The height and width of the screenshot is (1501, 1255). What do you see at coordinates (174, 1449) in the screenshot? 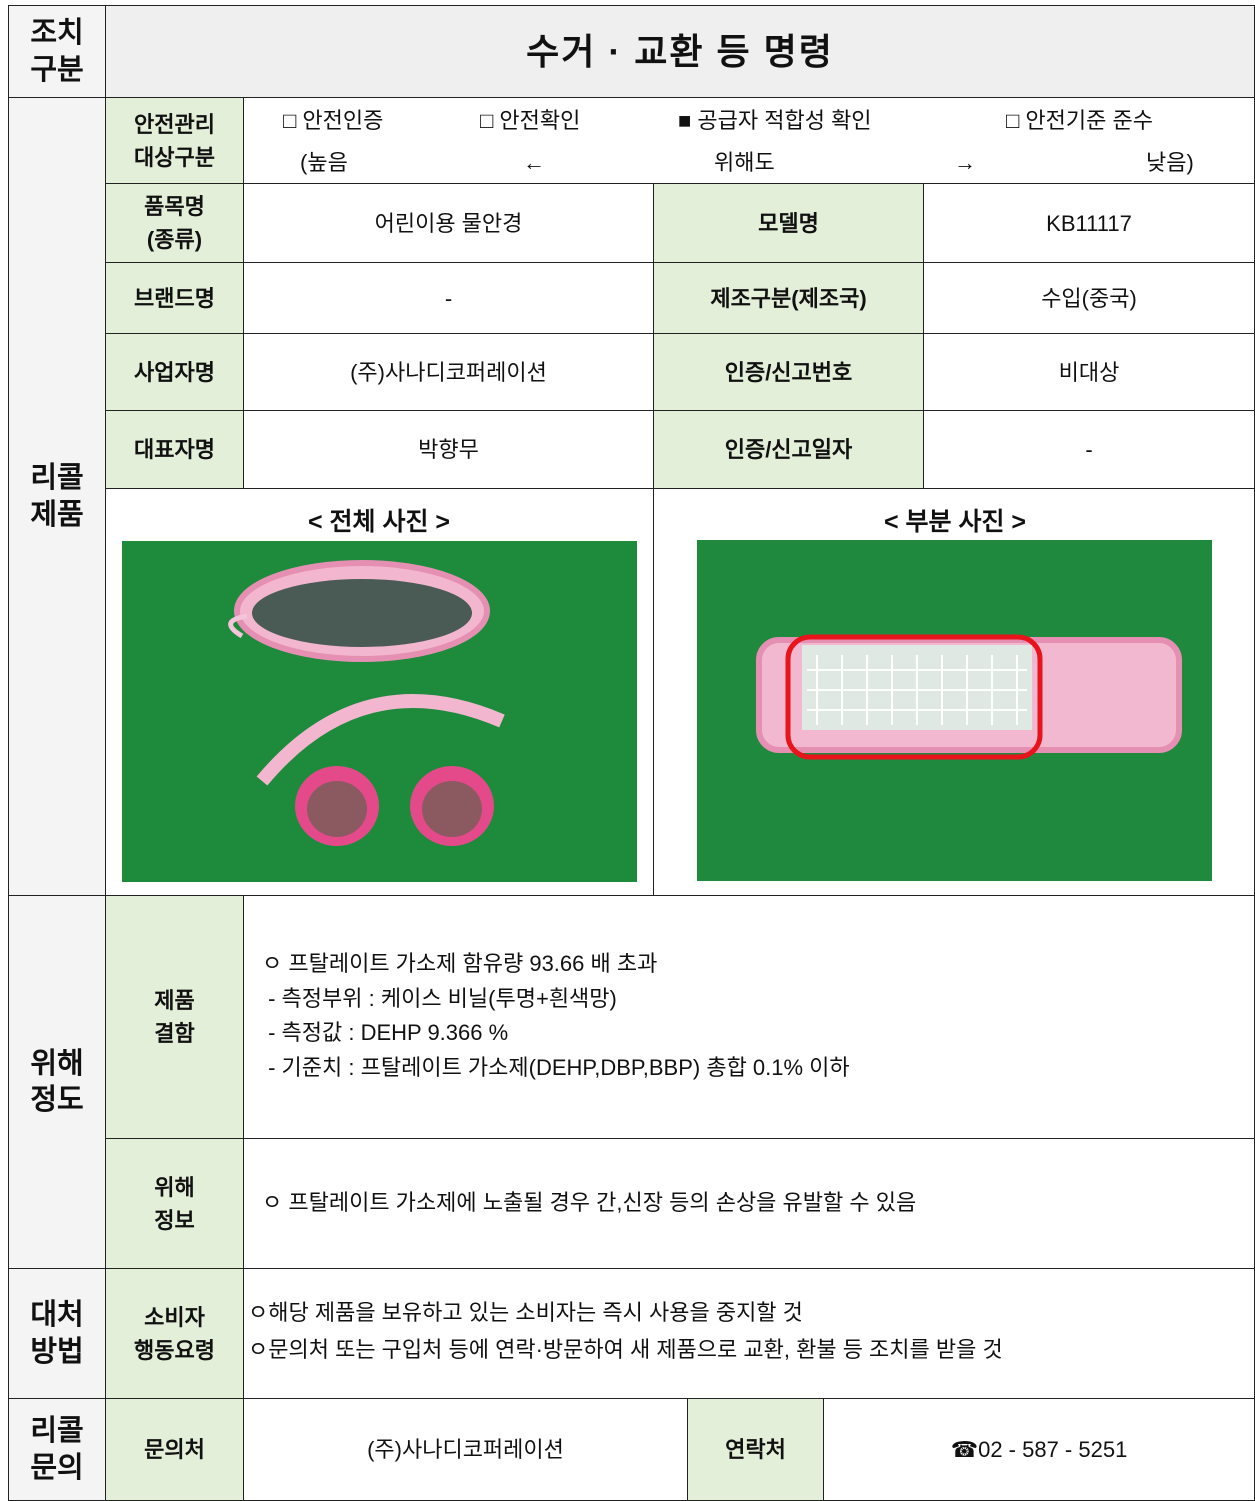
I see `field-label: 문의처` at bounding box center [174, 1449].